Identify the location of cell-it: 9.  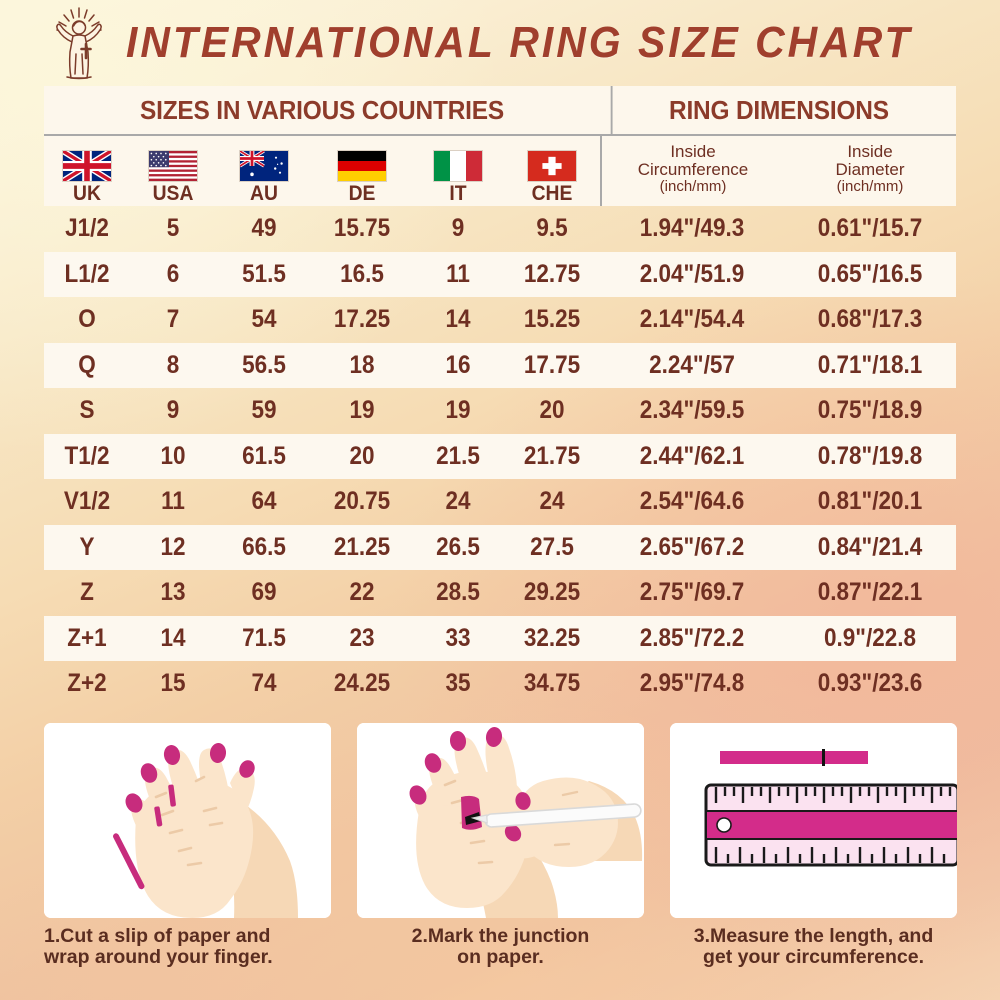
(458, 228).